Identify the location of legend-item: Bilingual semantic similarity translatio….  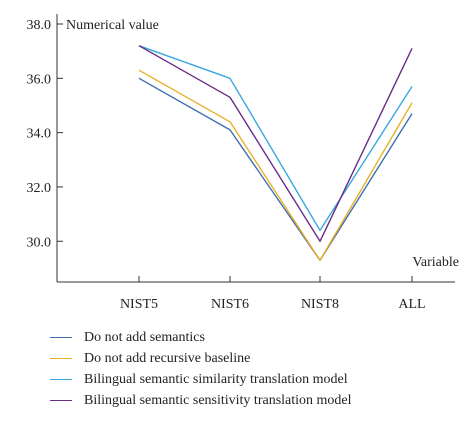
(201, 379).